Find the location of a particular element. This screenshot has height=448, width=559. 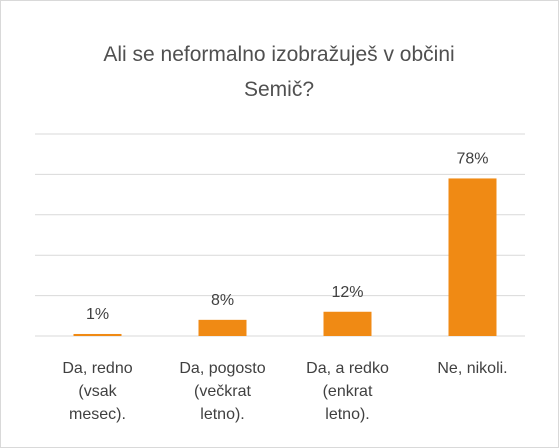

x-tick-label: Da, redno (vsak mesec). is located at coordinates (97, 391).